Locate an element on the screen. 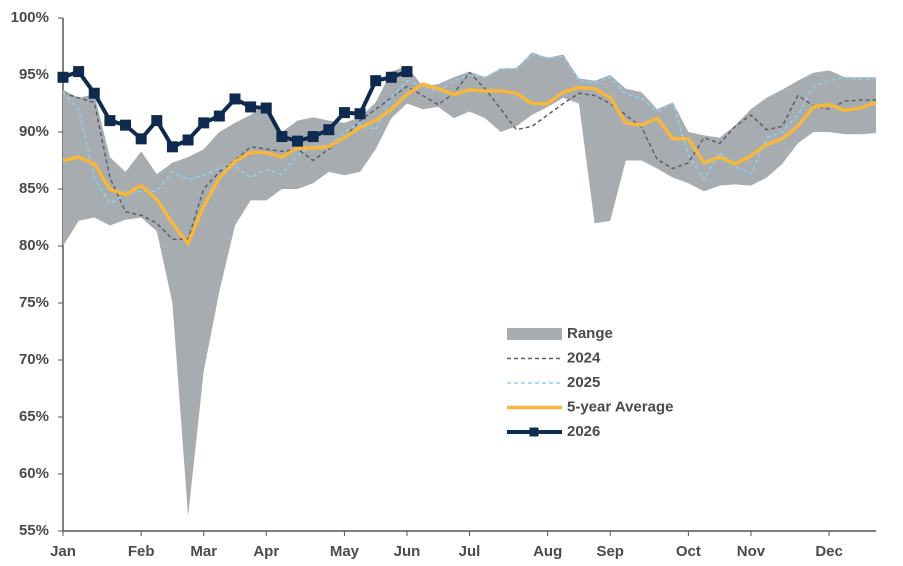 The width and height of the screenshot is (903, 566). y-tick-label: 65% is located at coordinates (34, 416).